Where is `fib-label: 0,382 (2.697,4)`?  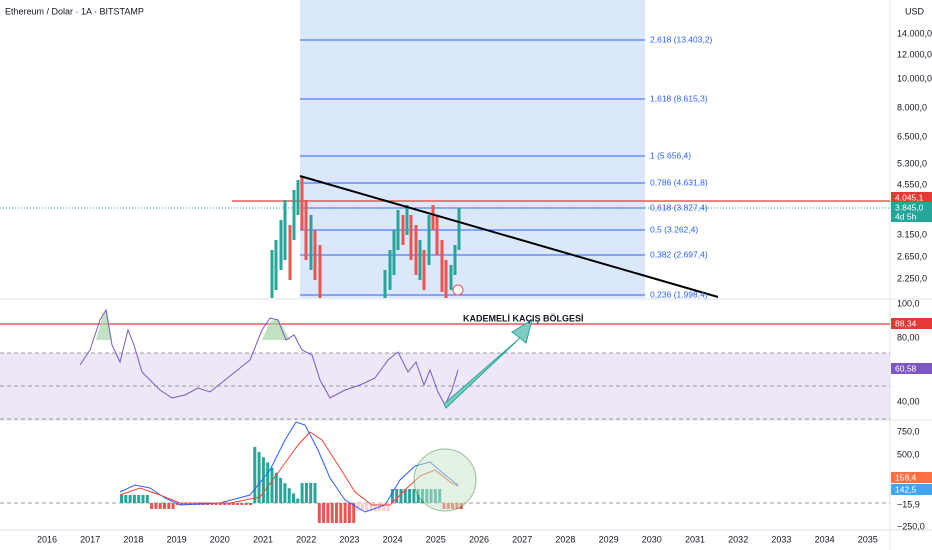
fib-label: 0,382 (2.697,4) is located at coordinates (679, 254).